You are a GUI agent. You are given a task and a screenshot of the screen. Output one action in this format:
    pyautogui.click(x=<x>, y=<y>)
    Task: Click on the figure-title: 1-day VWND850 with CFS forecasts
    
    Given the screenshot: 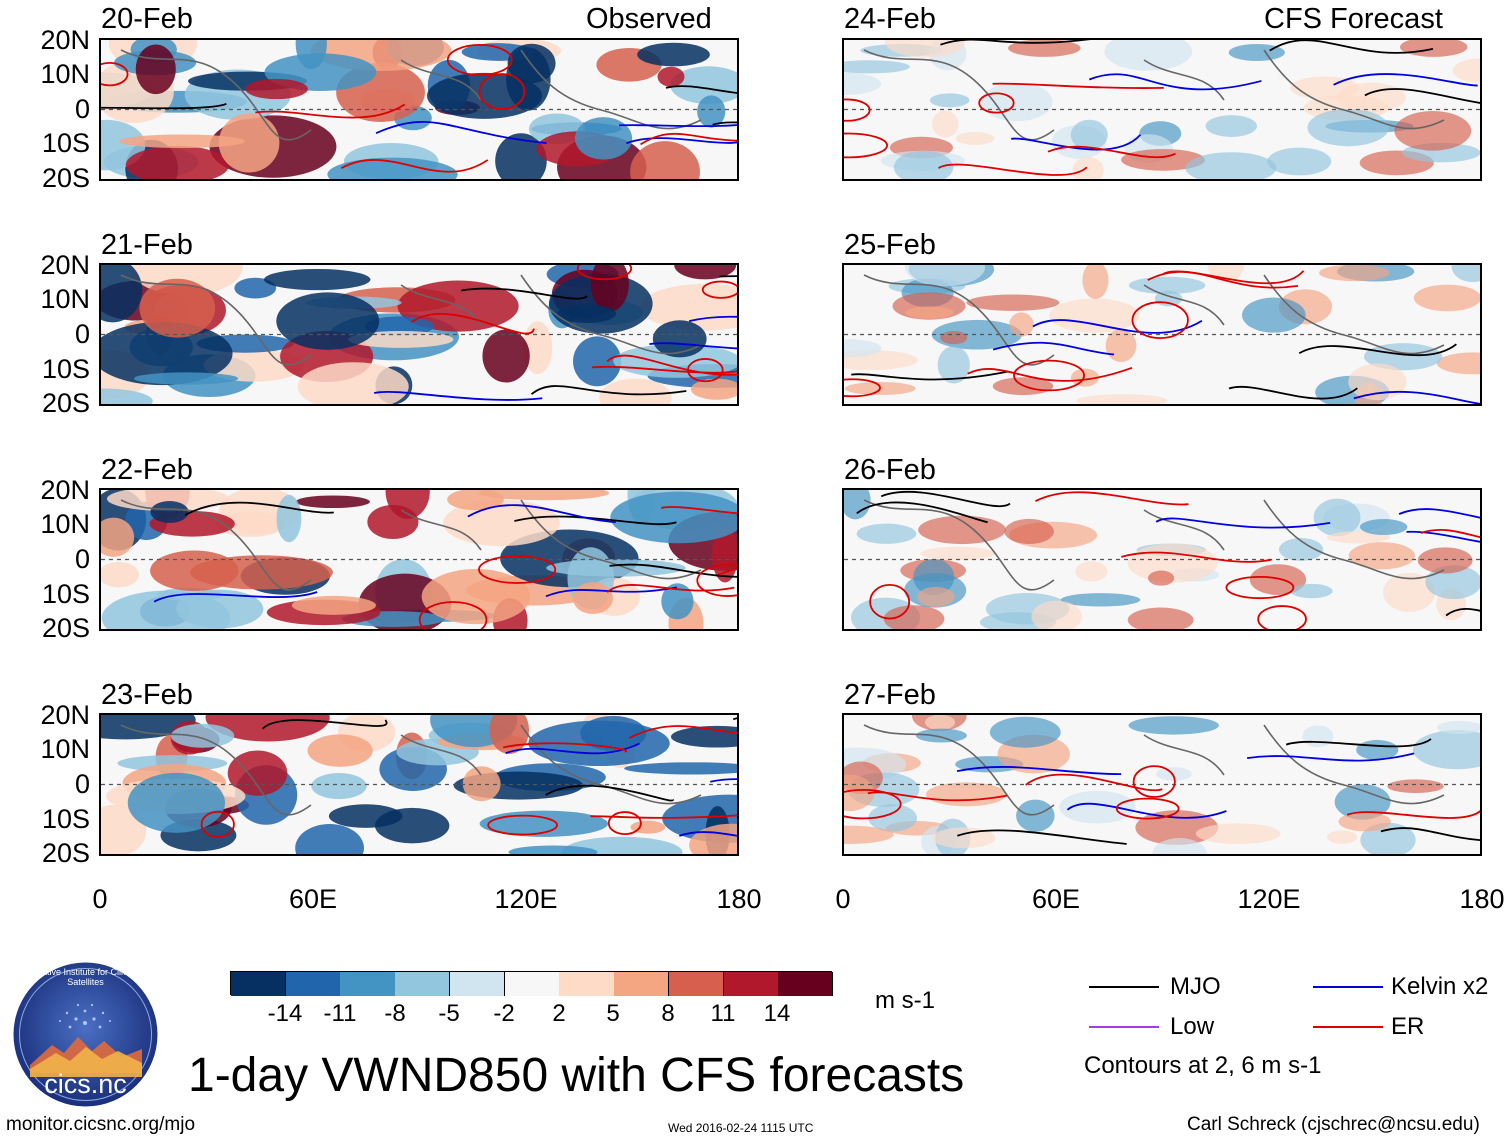 What is the action you would take?
    pyautogui.click(x=576, y=1075)
    